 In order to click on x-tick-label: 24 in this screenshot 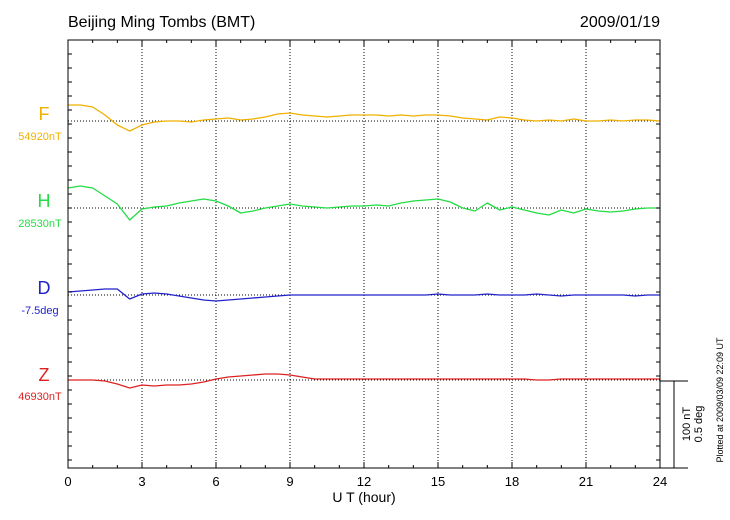, I will do `click(660, 481)`.